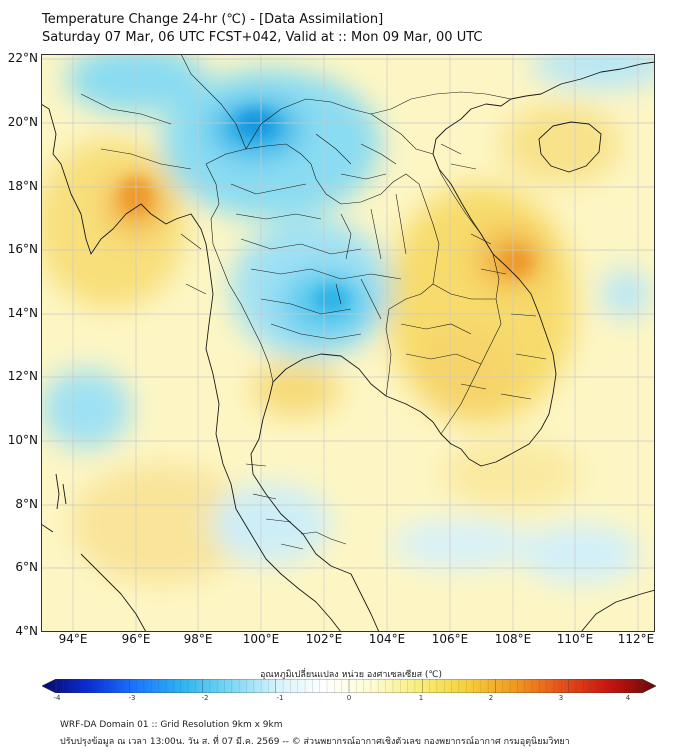  I want to click on colorbar-tick-label: 0, so click(349, 698).